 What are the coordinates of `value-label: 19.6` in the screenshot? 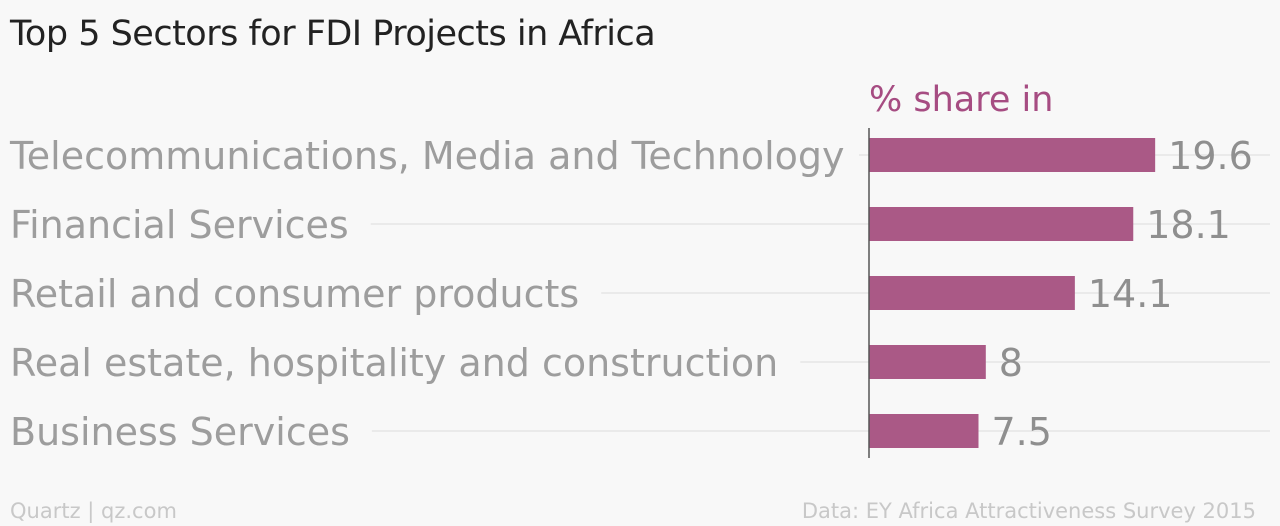 It's located at (1210, 156).